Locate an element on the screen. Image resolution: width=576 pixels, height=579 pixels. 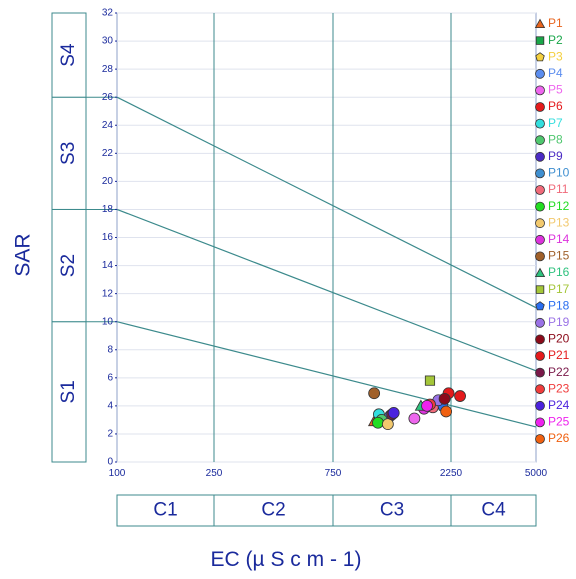
x-tick-label: 100 is located at coordinates (117, 473).